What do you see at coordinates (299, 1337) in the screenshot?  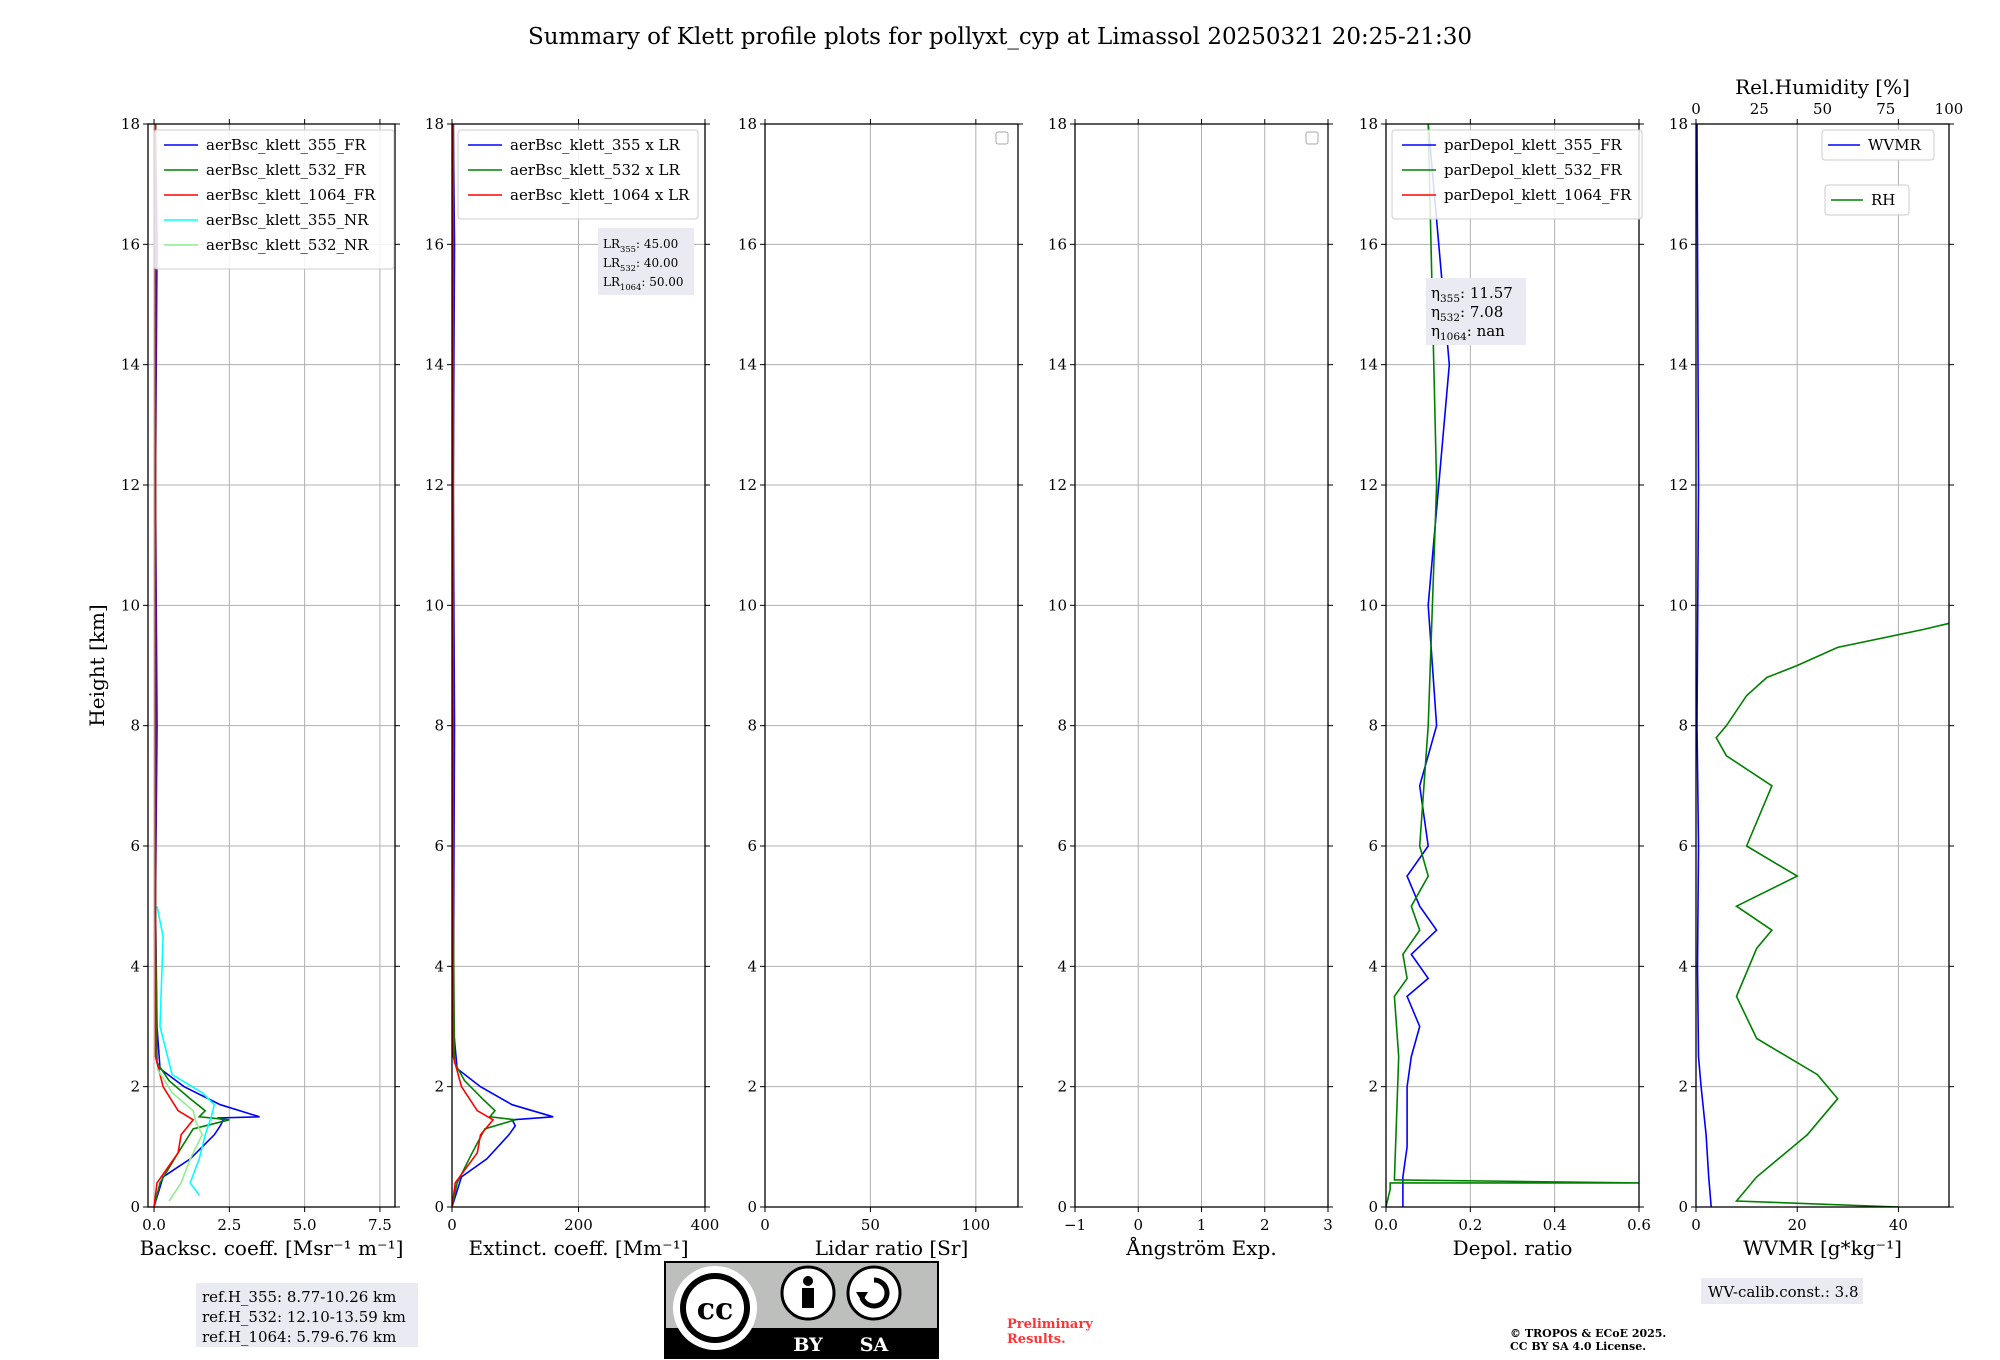 I see `ref-height-1064: ref.H_1064: 5.79-6.76 km` at bounding box center [299, 1337].